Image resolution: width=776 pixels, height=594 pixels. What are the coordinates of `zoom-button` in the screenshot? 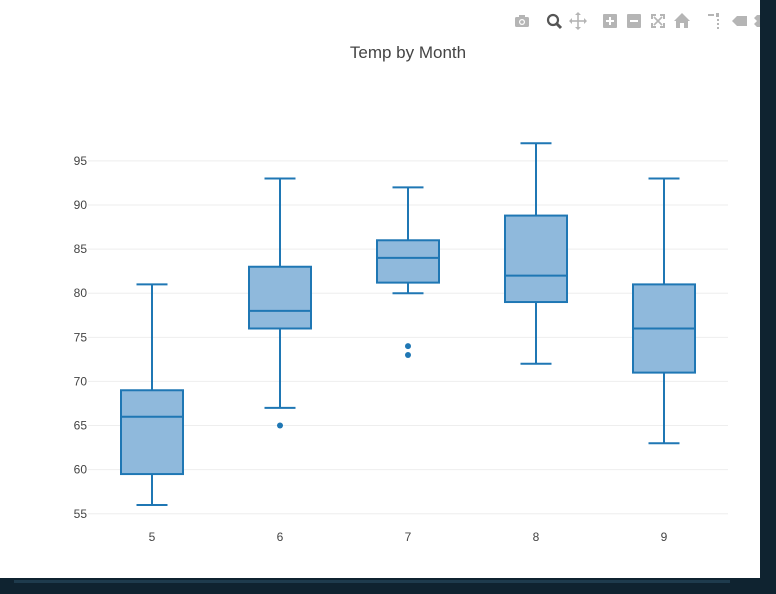 It's located at (554, 21).